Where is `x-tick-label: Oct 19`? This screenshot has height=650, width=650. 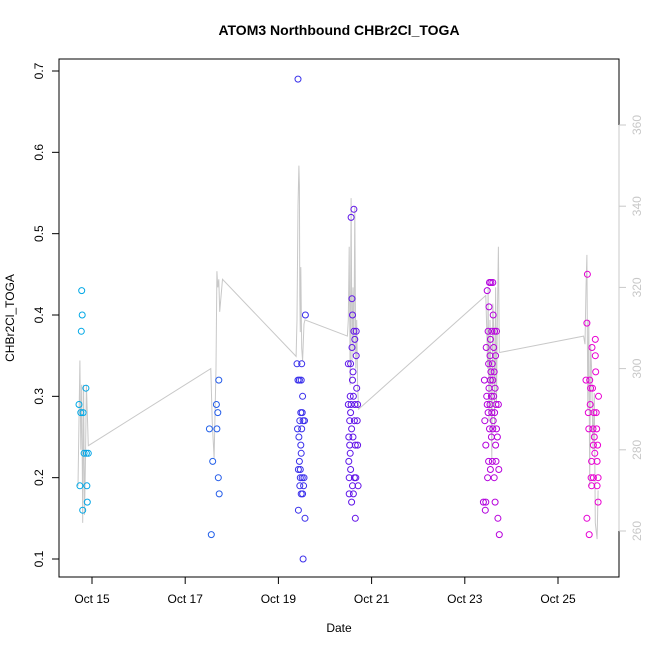
x-tick-label: Oct 19 is located at coordinates (279, 599).